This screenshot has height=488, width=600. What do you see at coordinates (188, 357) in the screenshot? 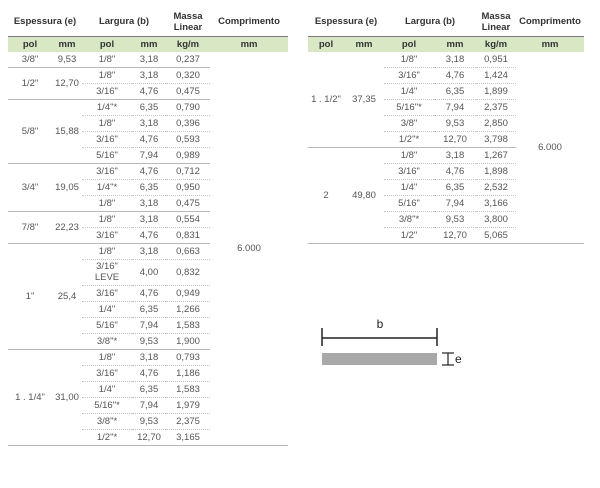
I see `massa-linear: 0,793` at bounding box center [188, 357].